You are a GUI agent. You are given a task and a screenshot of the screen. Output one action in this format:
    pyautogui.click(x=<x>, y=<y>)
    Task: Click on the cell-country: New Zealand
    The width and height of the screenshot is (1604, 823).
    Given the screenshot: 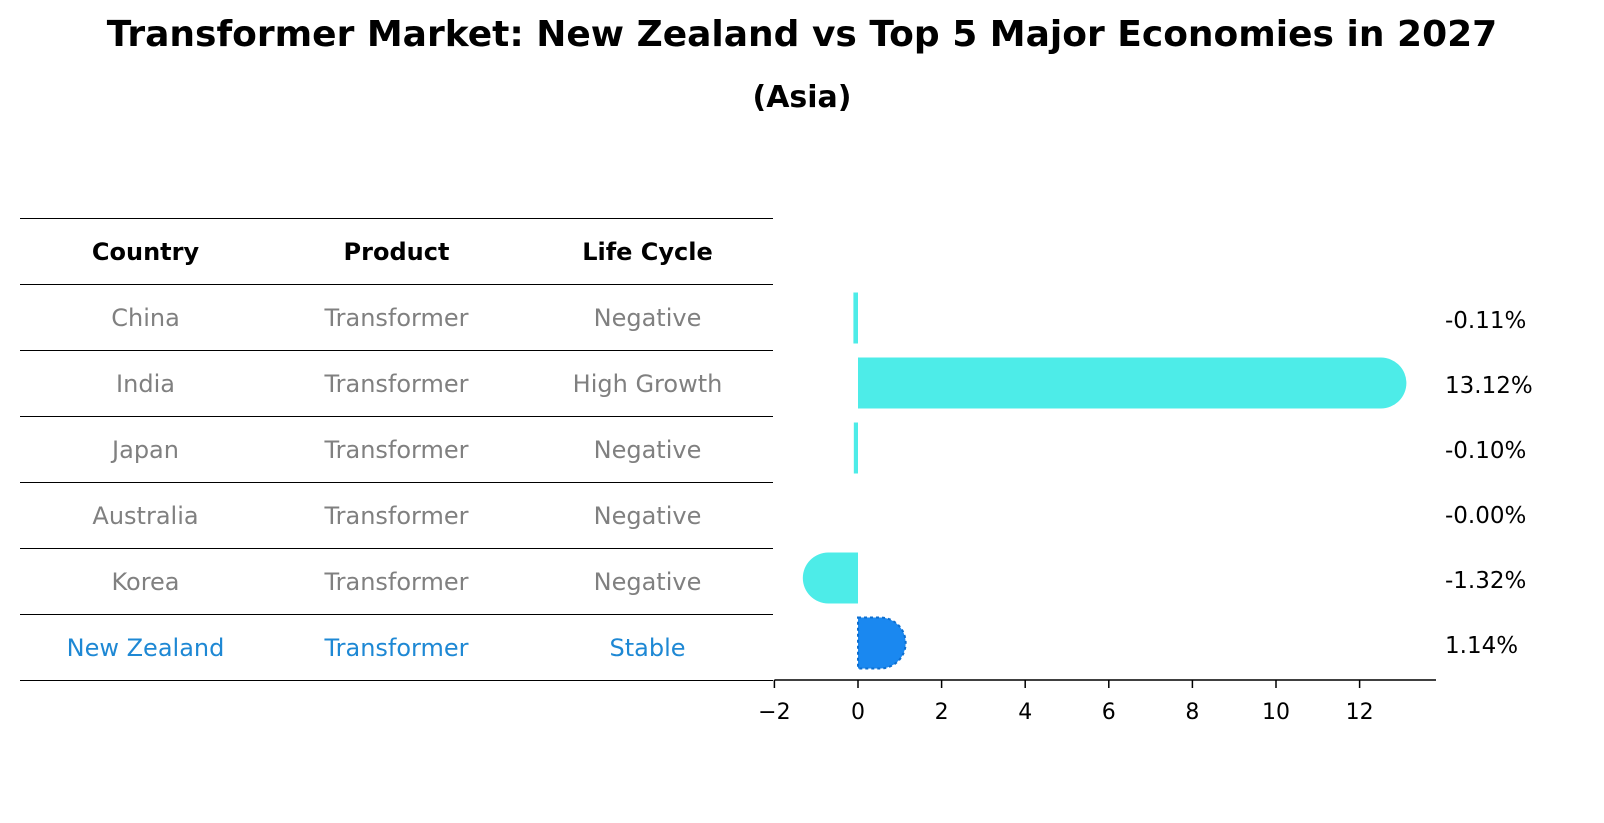 What is the action you would take?
    pyautogui.click(x=145, y=647)
    